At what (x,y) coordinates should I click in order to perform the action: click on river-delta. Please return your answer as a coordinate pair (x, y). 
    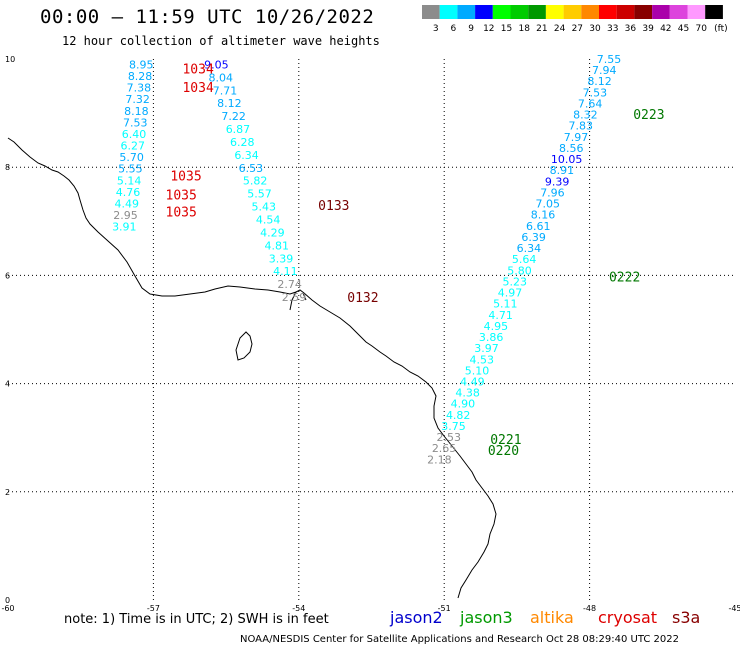
    Looking at the image, I should click on (298, 301).